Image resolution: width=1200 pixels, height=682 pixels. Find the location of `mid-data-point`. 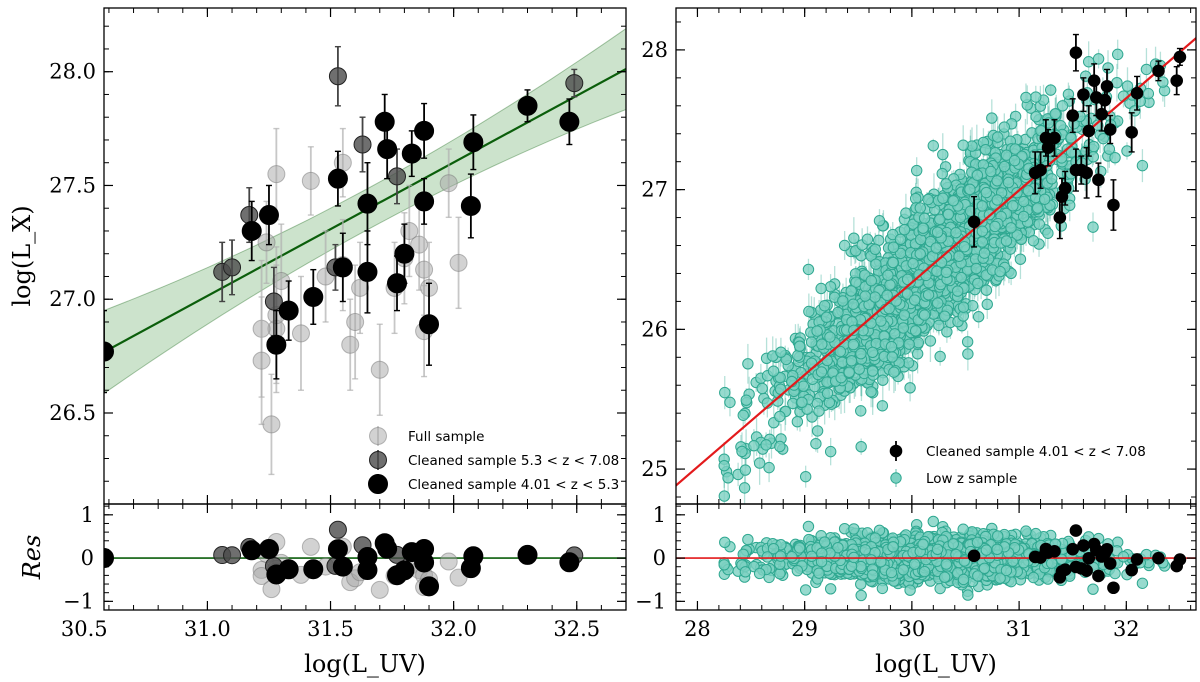

mid-data-point is located at coordinates (362, 144).